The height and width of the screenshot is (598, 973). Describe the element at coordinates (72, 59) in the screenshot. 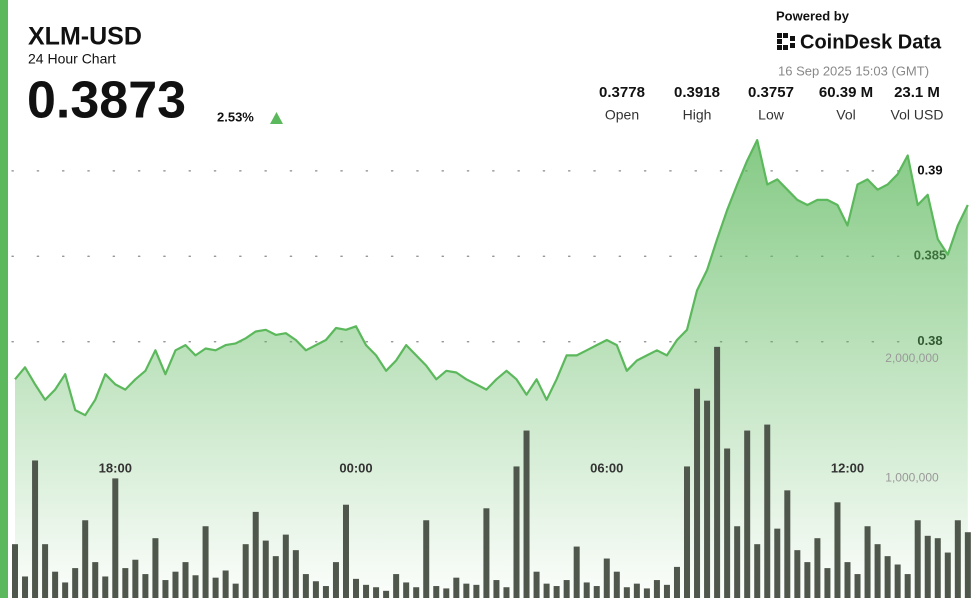

I see `subtitle: 24 Hour Chart` at that location.